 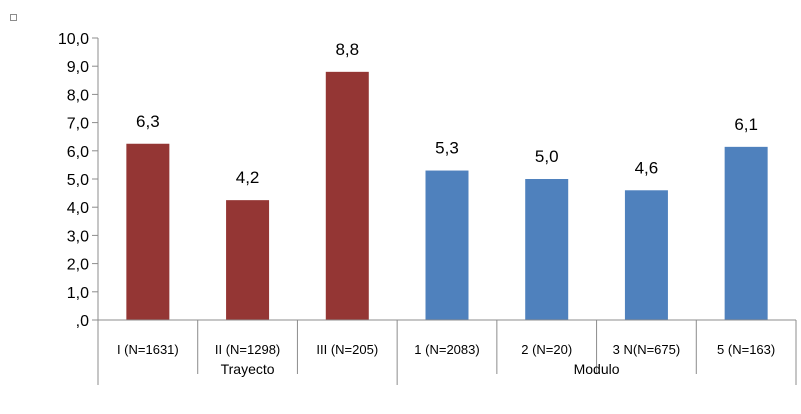 I want to click on category-label: 5 (N=163), so click(x=746, y=349).